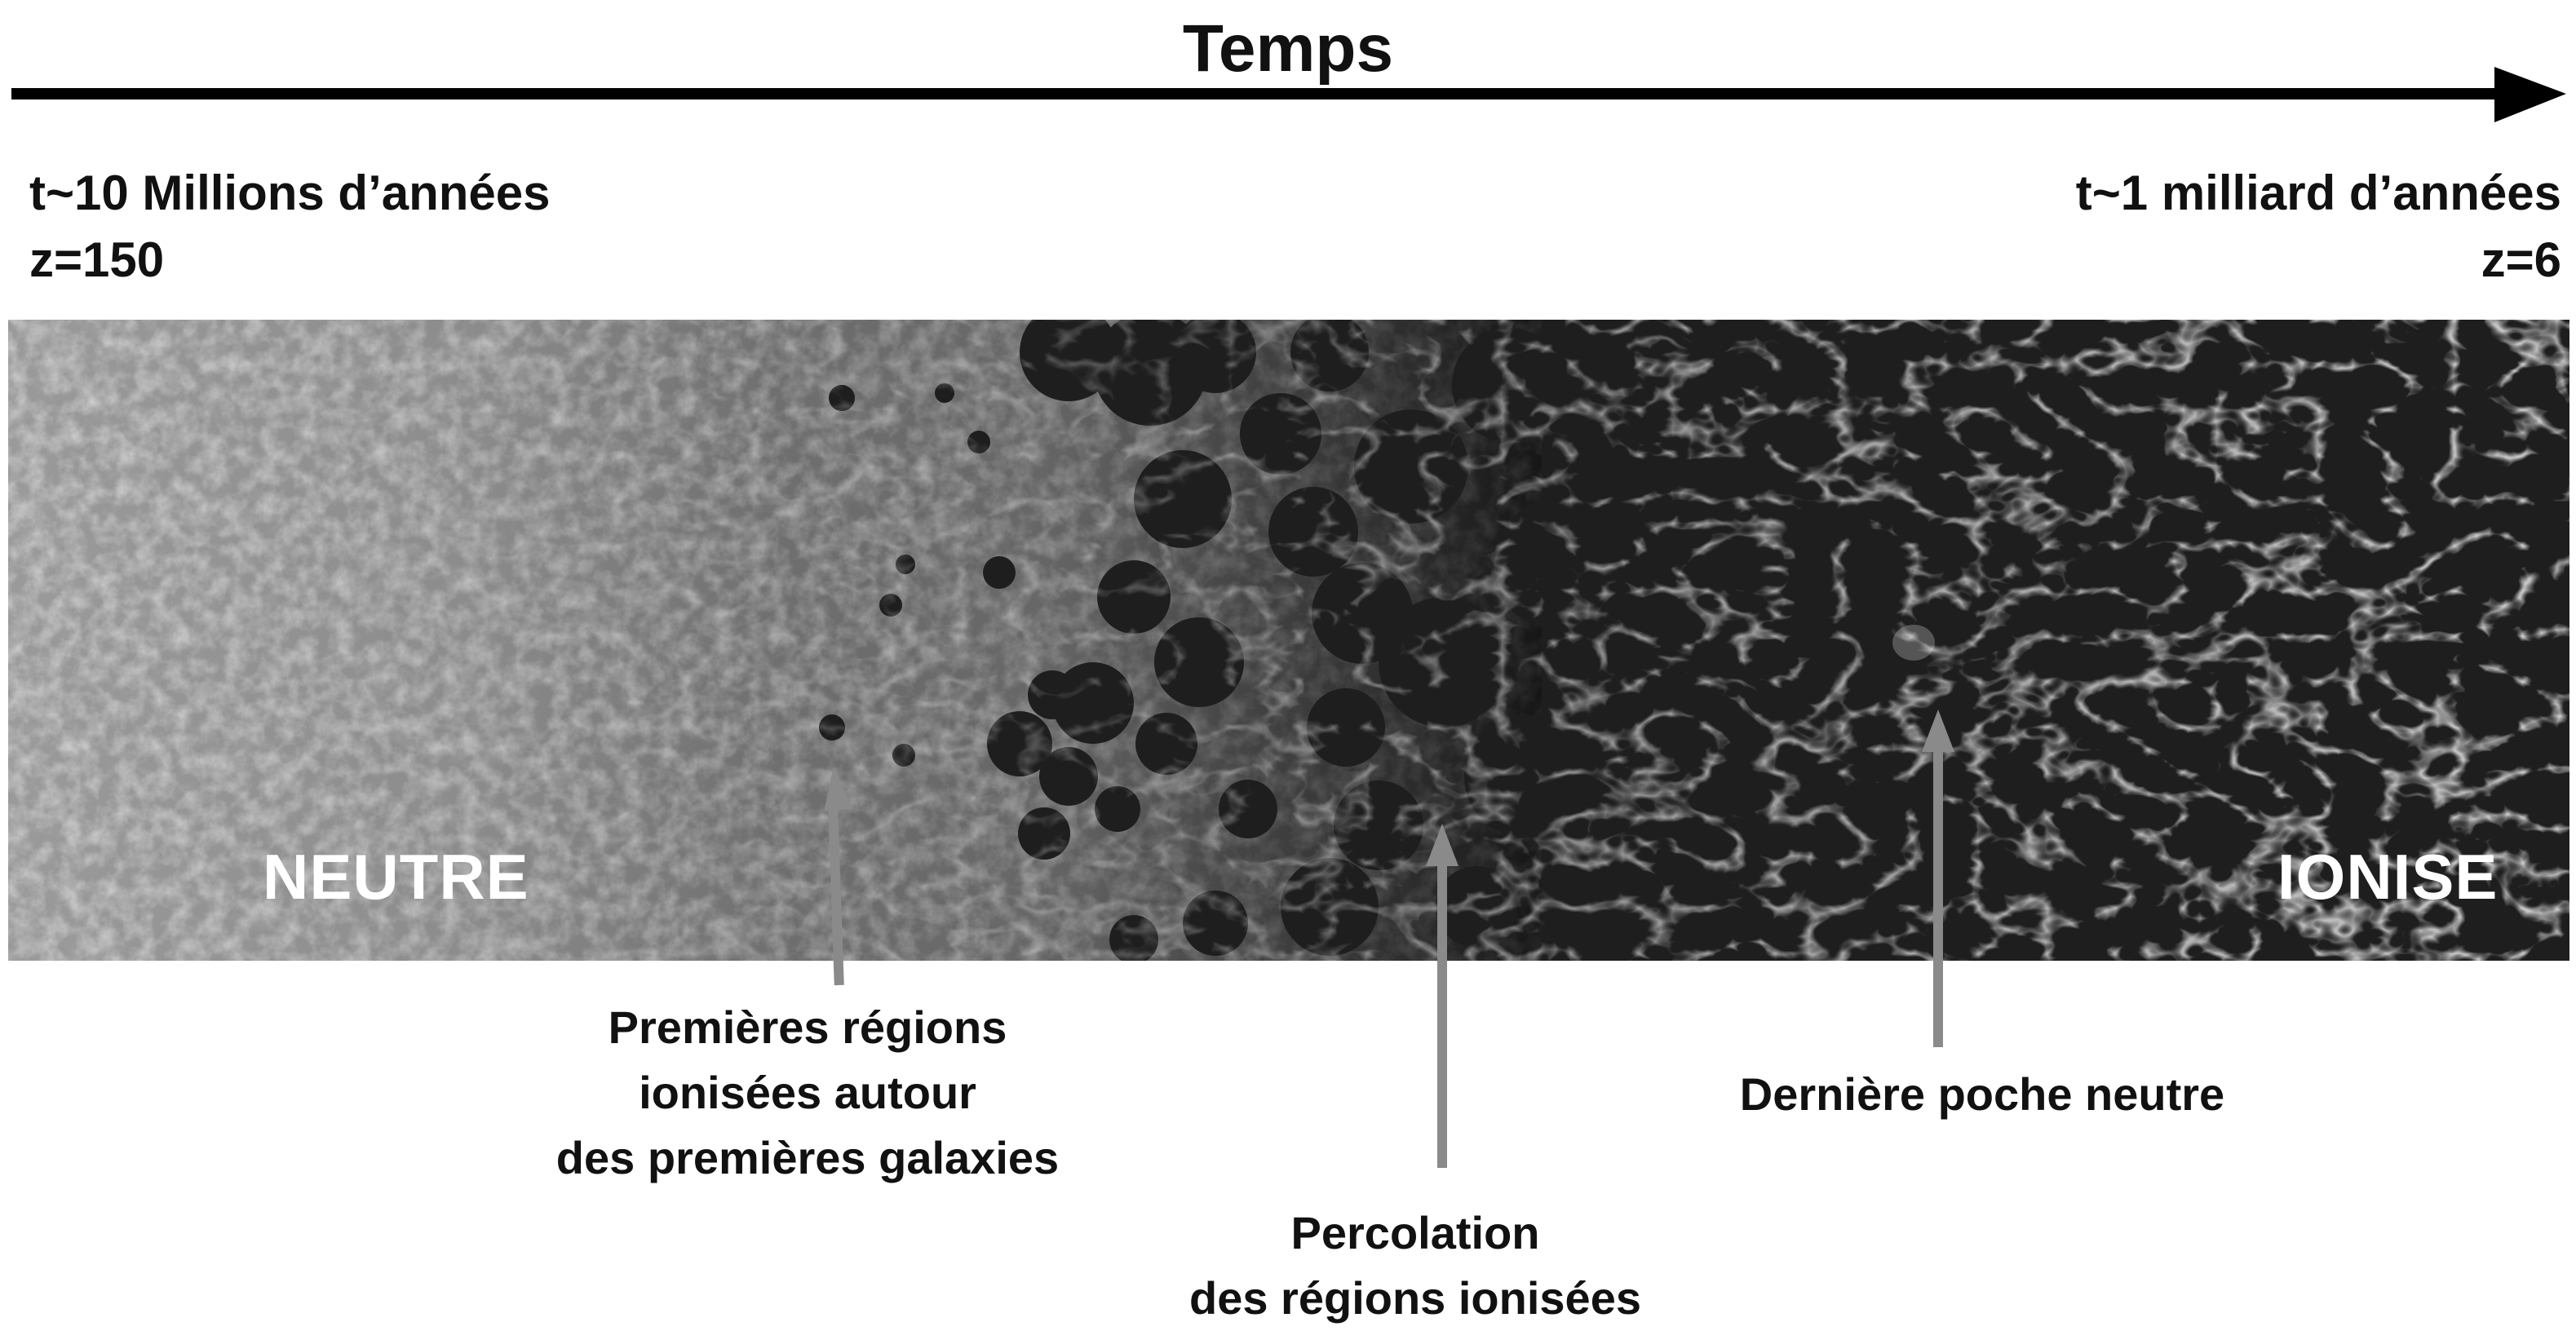 The width and height of the screenshot is (2576, 1331). Describe the element at coordinates (1415, 1232) in the screenshot. I see `annotation-line: Percolation` at that location.